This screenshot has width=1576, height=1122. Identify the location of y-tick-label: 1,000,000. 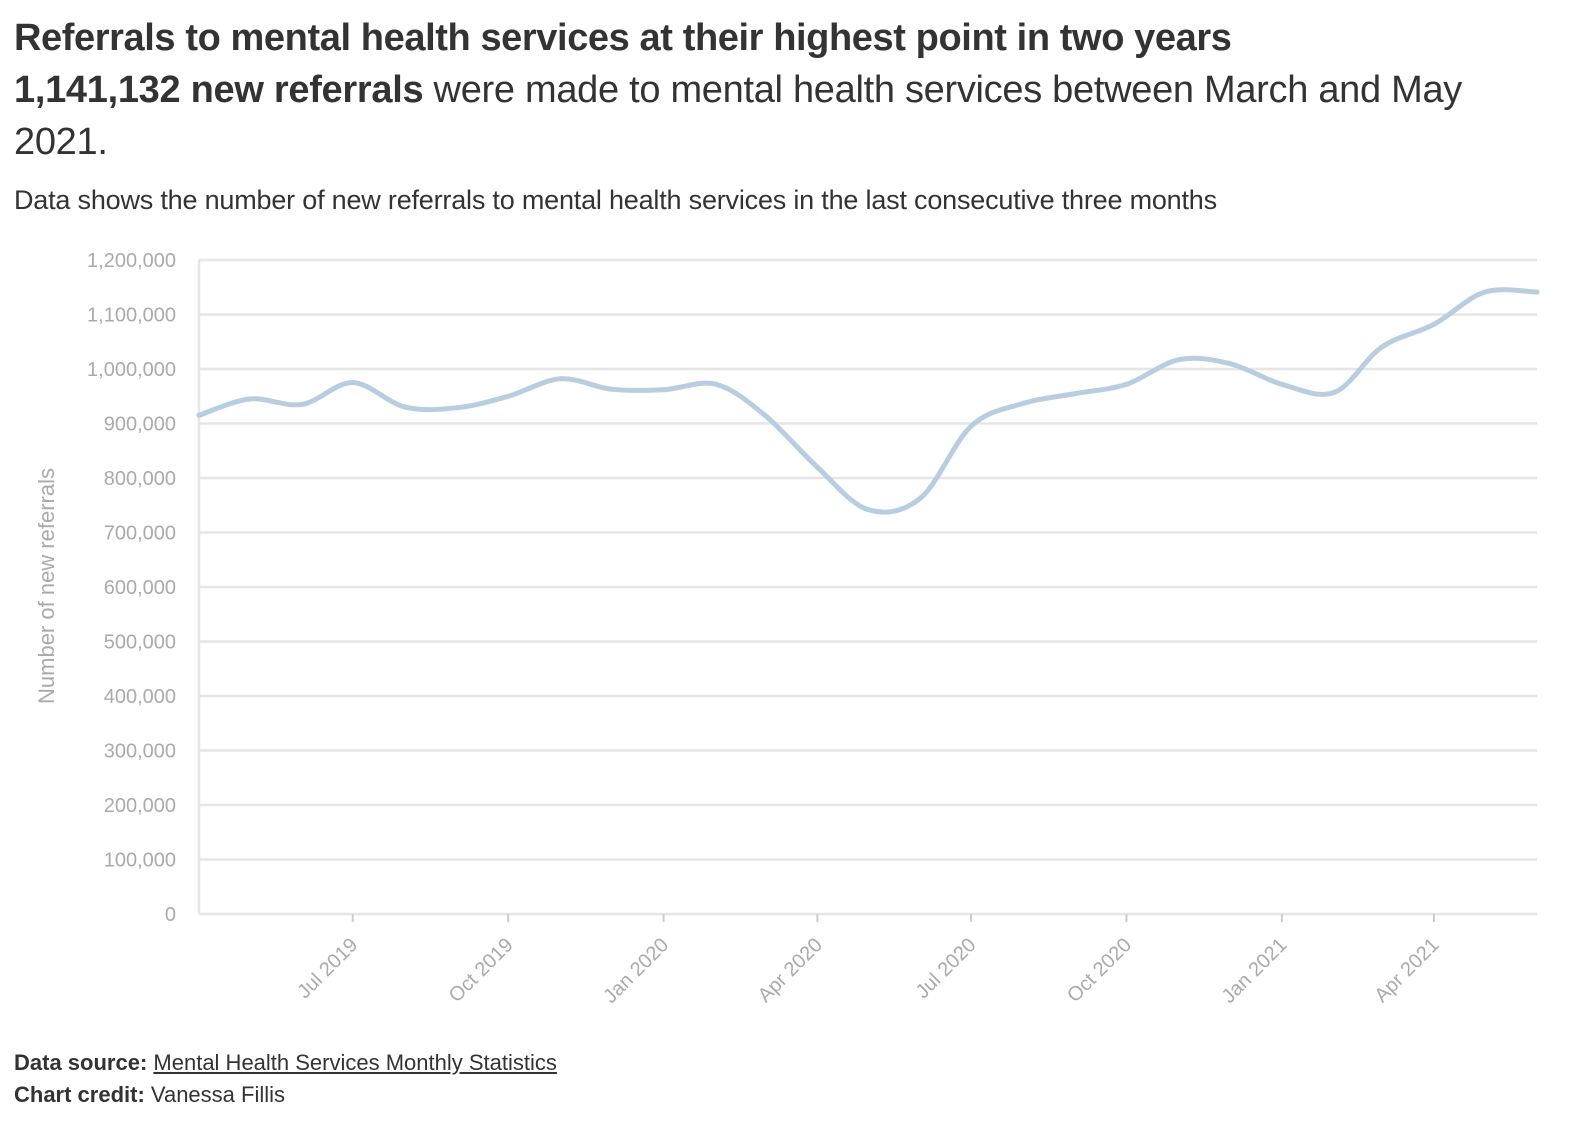
(131, 370).